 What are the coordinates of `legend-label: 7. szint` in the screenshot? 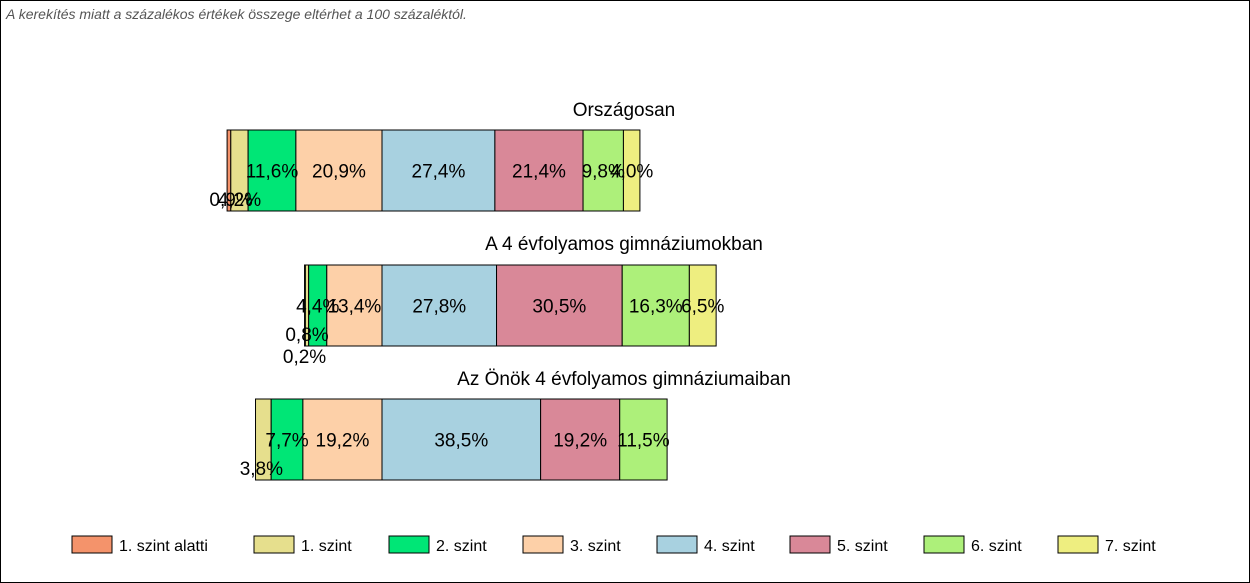 It's located at (1130, 546).